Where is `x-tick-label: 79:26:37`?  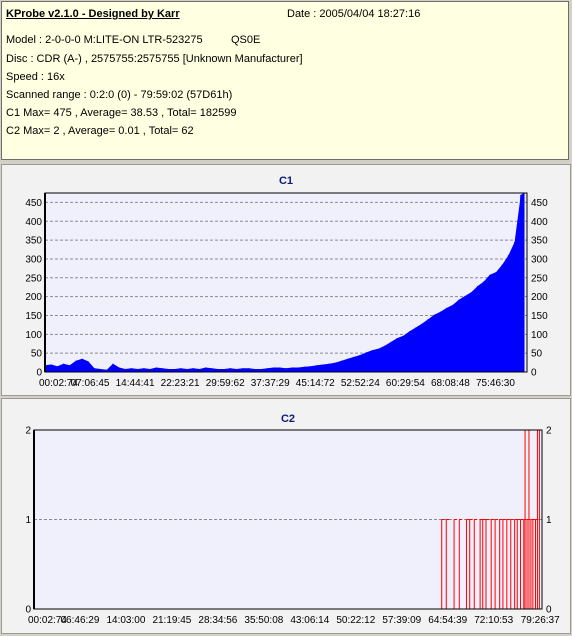 x-tick-label: 79:26:37 is located at coordinates (540, 620).